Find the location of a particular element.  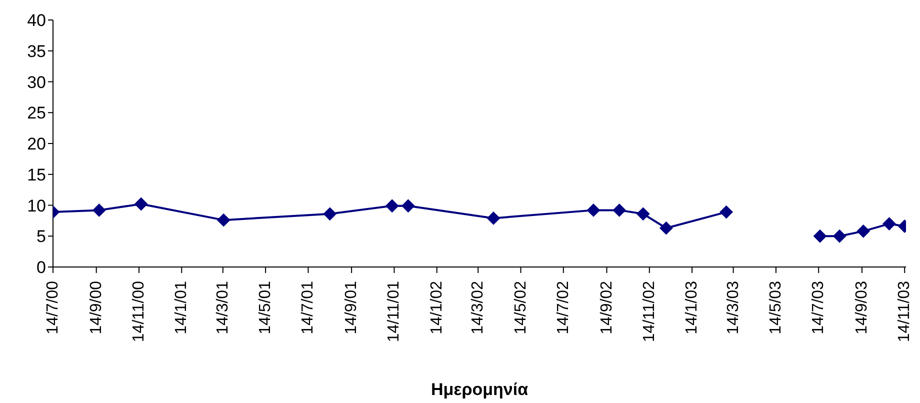

x-tick-label: 14/7/01 is located at coordinates (308, 307).